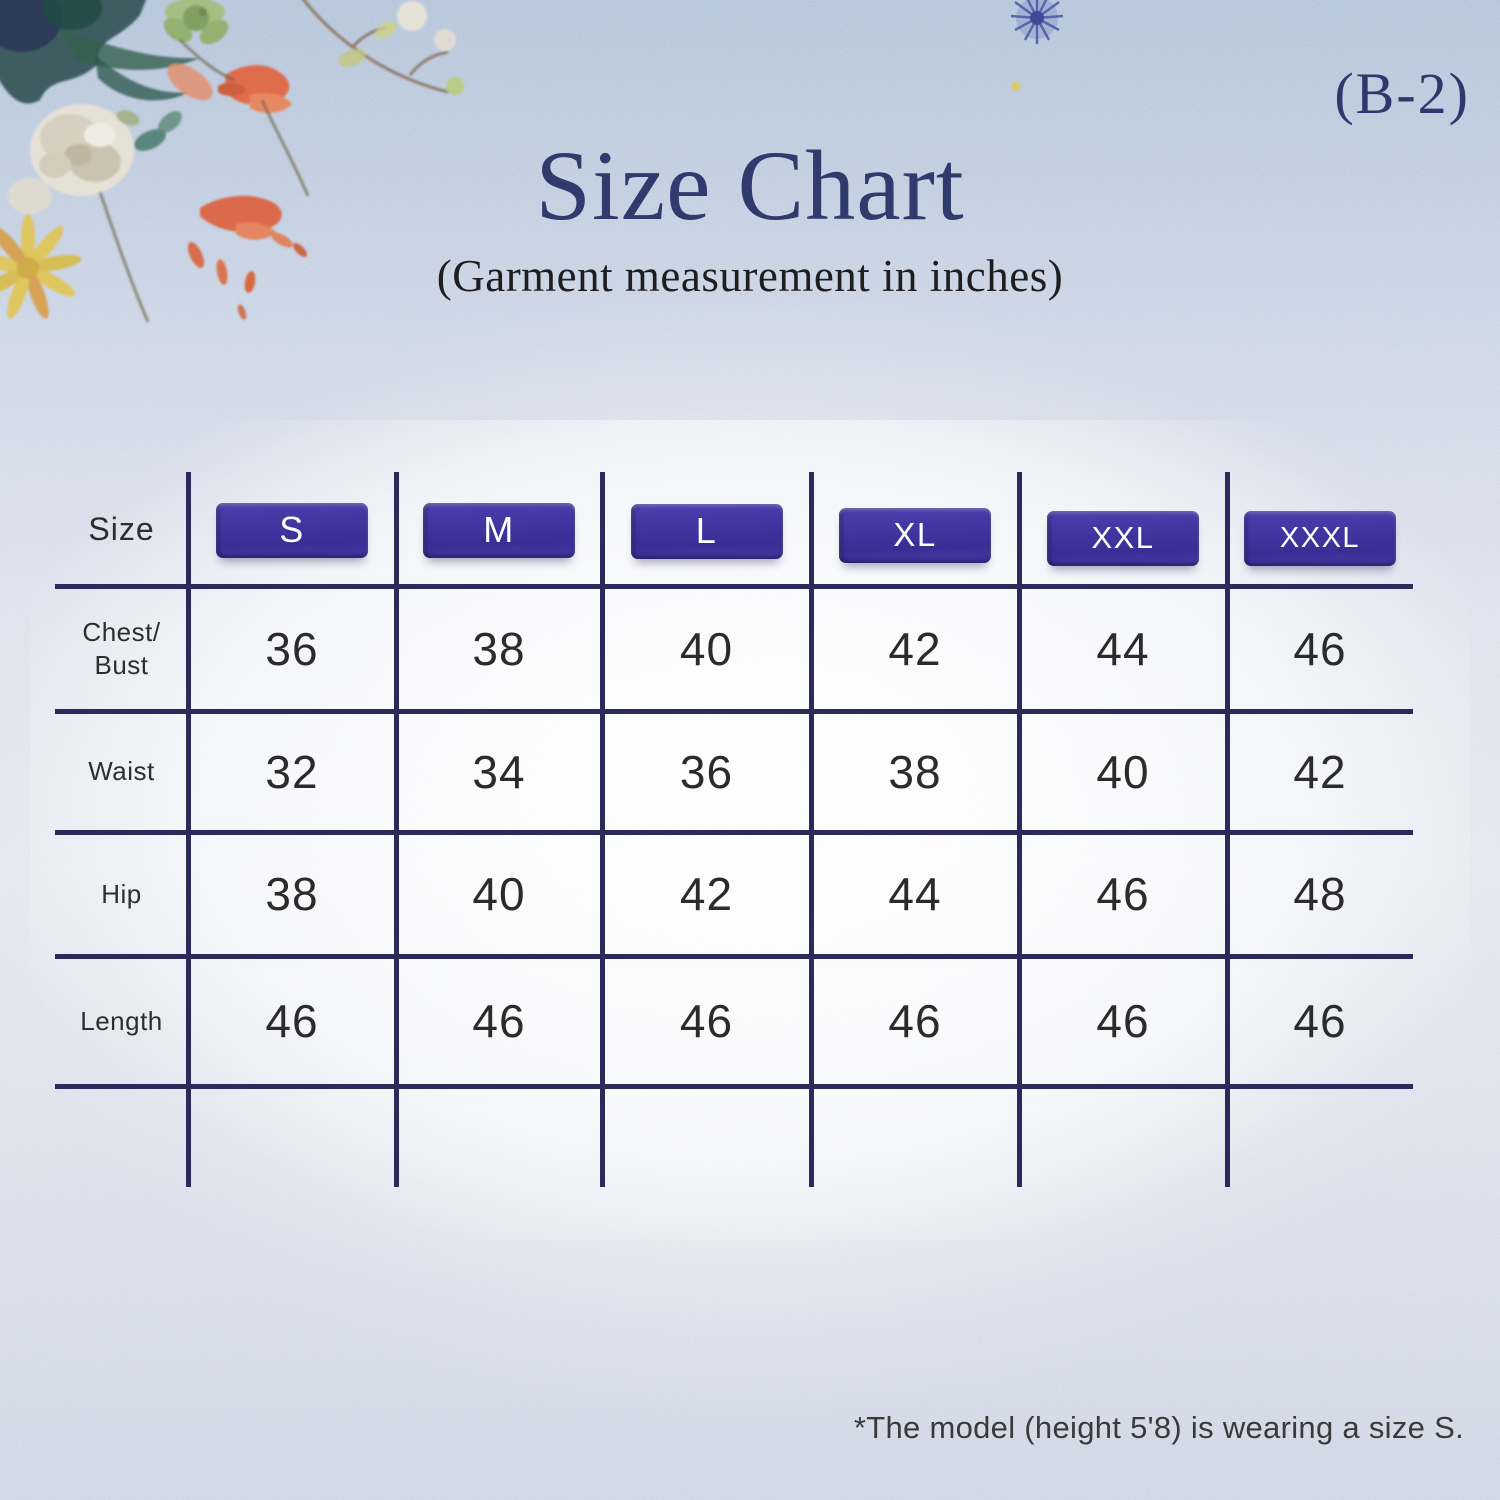 This screenshot has width=1500, height=1500. What do you see at coordinates (292, 771) in the screenshot?
I see `measurement-value: 32` at bounding box center [292, 771].